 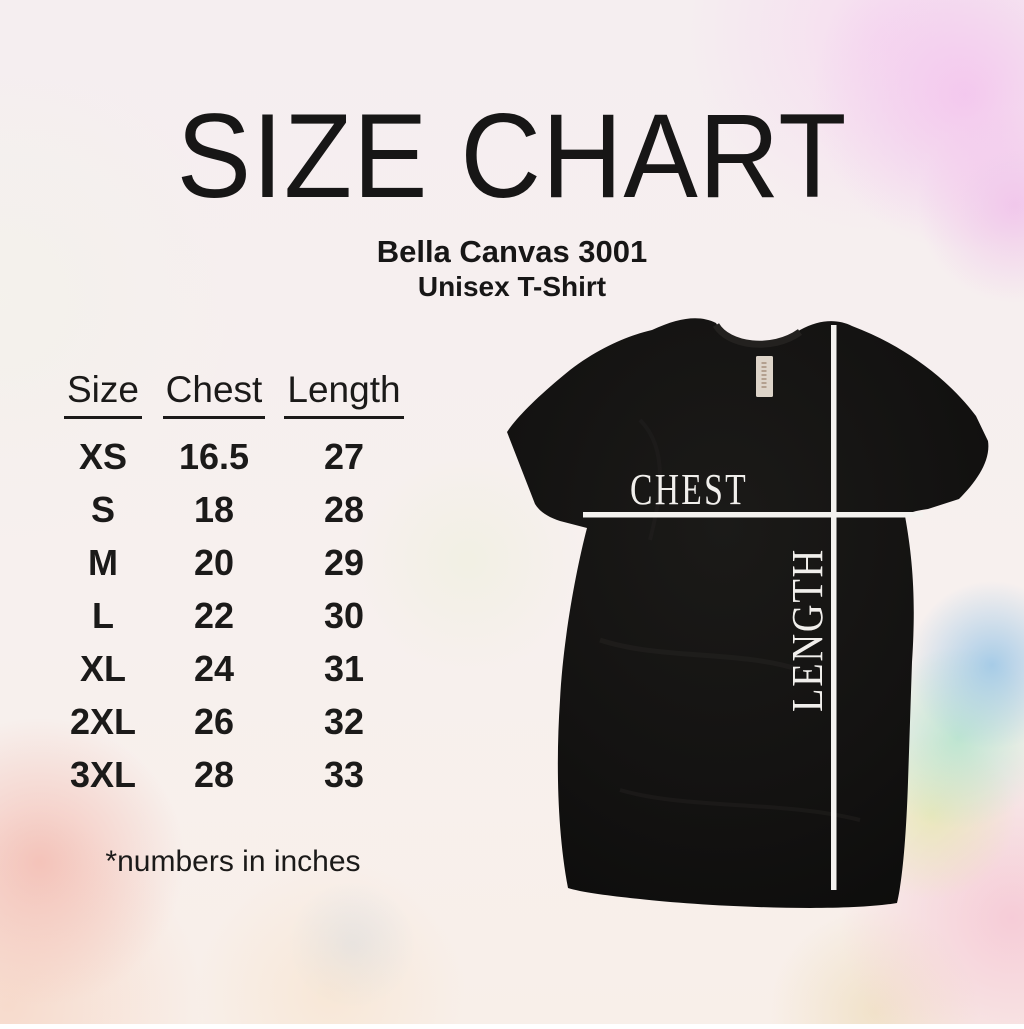 What do you see at coordinates (344, 509) in the screenshot?
I see `length-cell: 28` at bounding box center [344, 509].